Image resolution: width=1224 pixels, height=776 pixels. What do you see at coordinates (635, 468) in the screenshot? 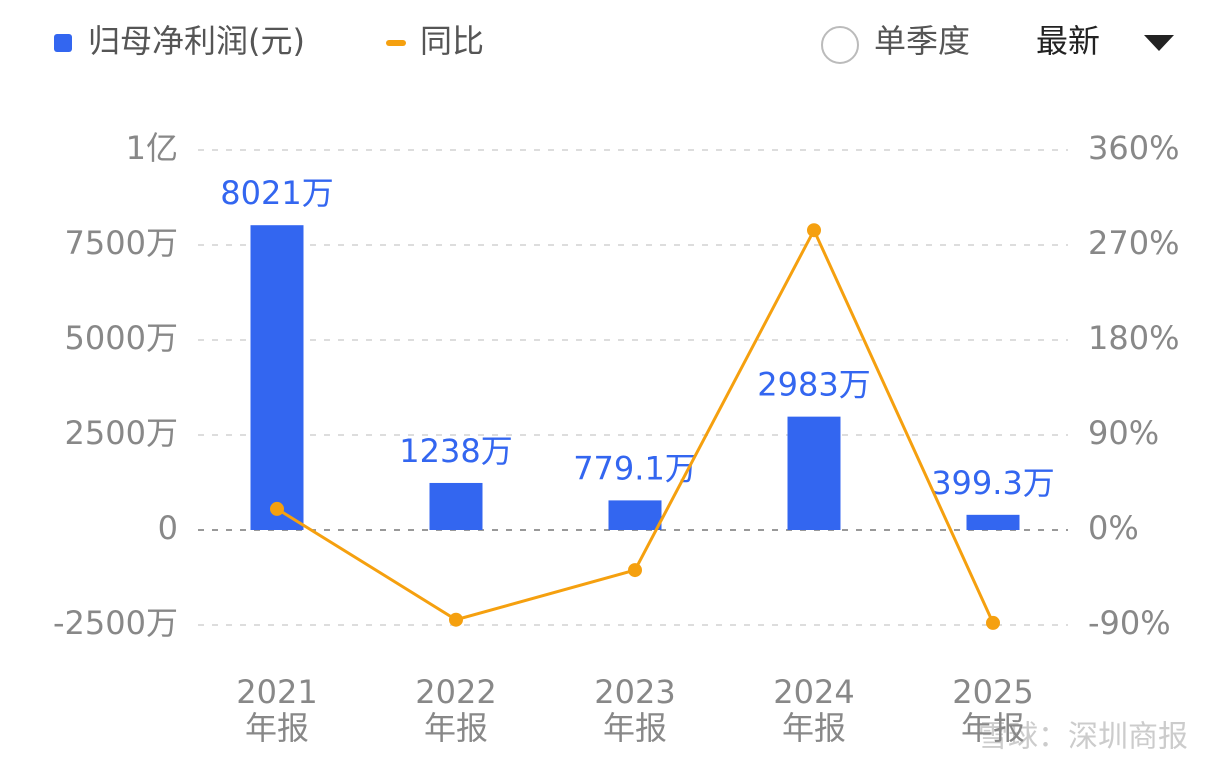
I see `data-label: 779.1万` at bounding box center [635, 468].